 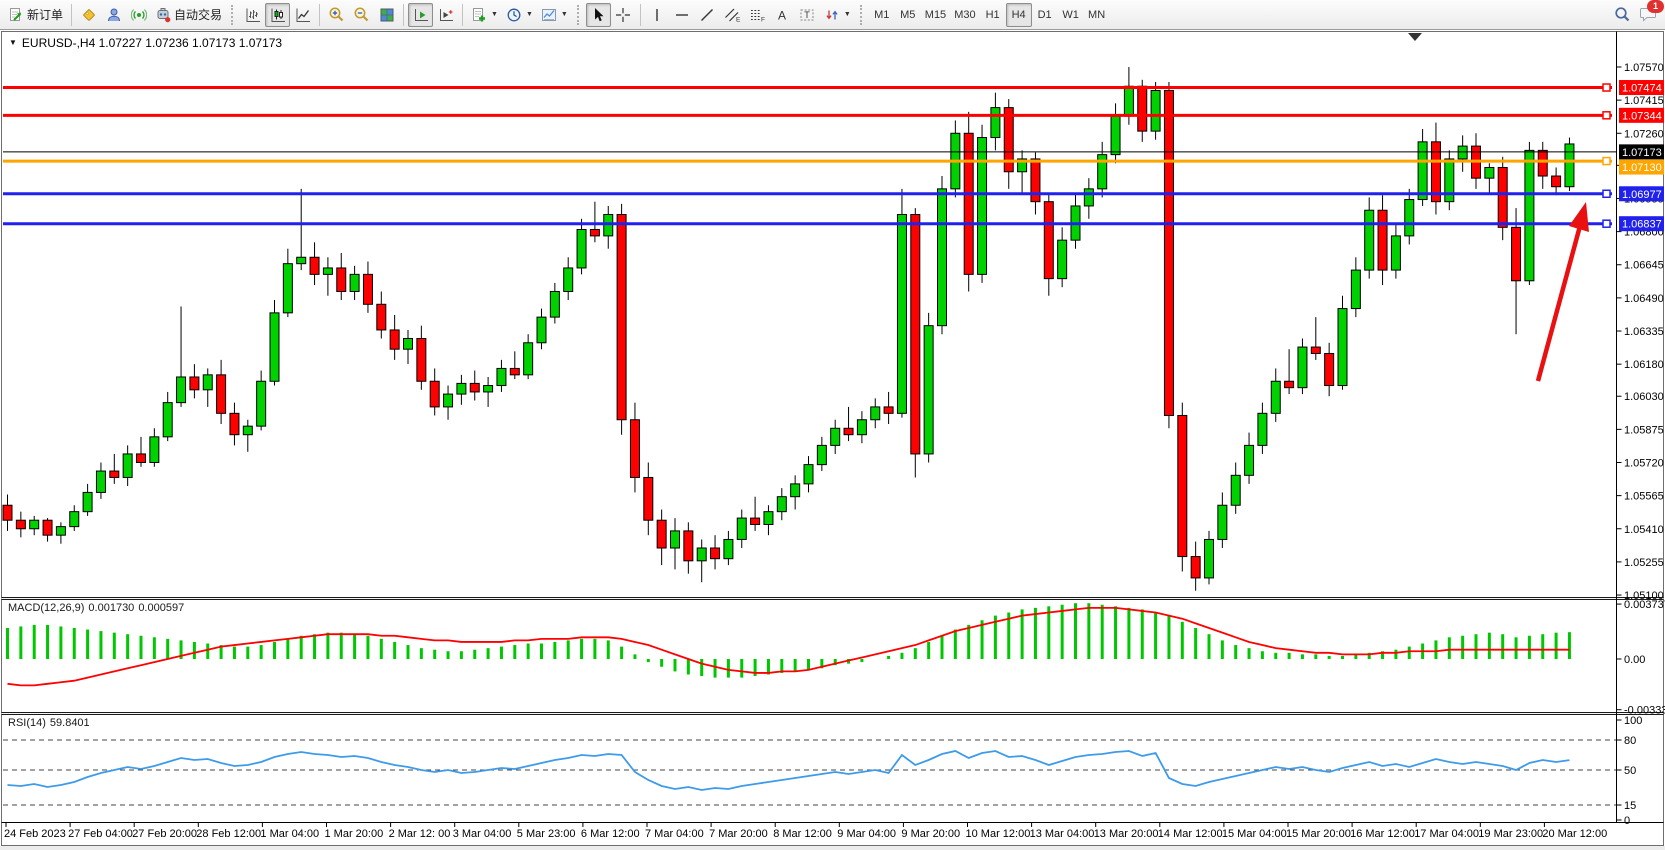 I want to click on rsi-tick-label: 100, so click(x=1633, y=721).